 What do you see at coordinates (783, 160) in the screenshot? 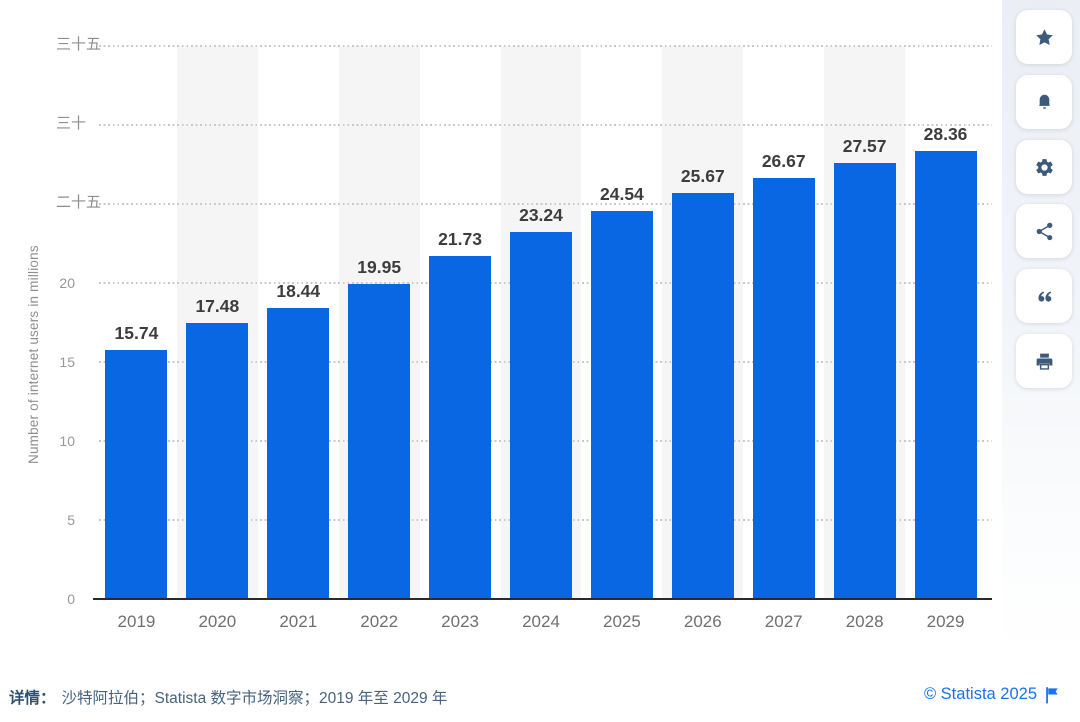
I see `bar-value-label: 26.67` at bounding box center [783, 160].